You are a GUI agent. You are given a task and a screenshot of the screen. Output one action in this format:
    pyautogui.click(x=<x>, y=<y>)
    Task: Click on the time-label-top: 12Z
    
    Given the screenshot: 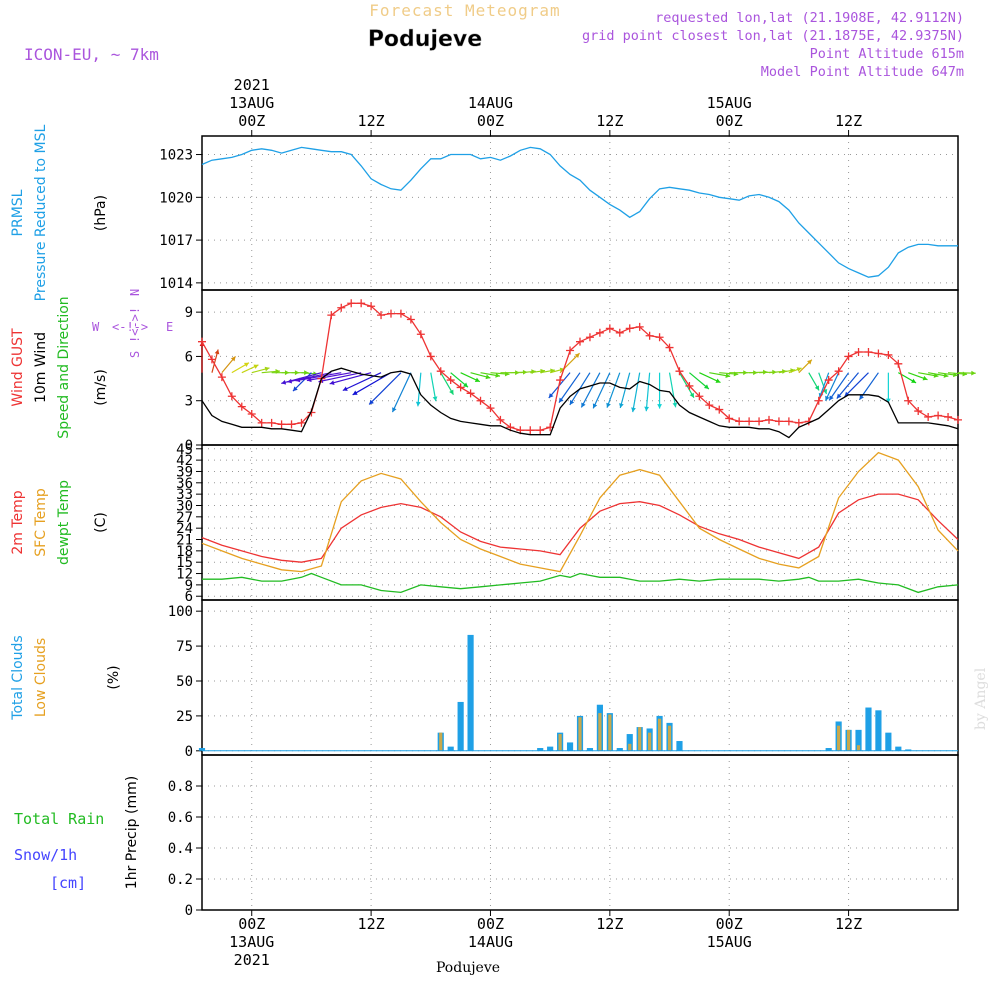 What is the action you would take?
    pyautogui.click(x=609, y=121)
    